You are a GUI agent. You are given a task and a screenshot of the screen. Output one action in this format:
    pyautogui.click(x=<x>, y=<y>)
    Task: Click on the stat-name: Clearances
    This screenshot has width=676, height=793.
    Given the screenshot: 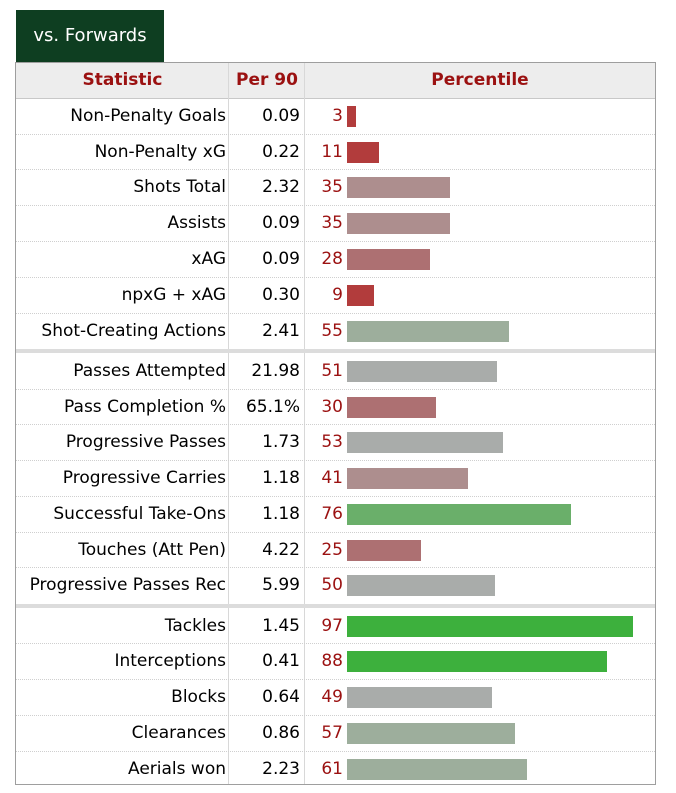 What is the action you would take?
    pyautogui.click(x=178, y=733)
    